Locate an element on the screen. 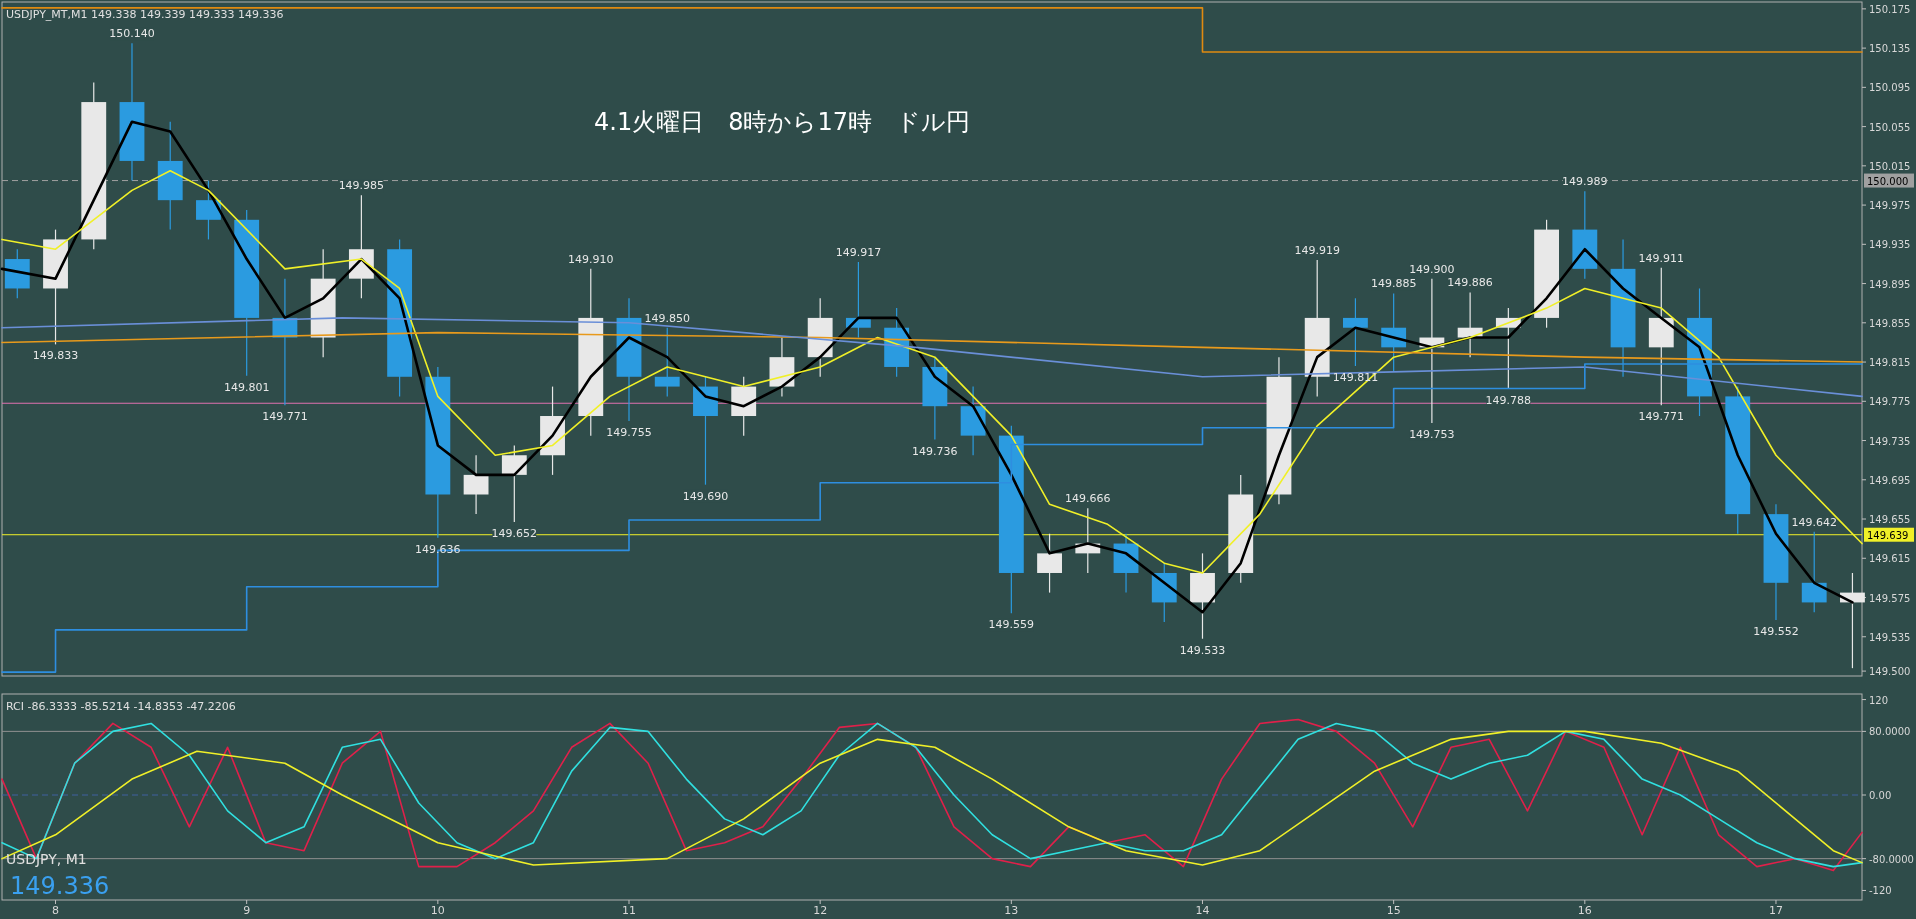 Image resolution: width=1916 pixels, height=919 pixels. y-tick-label: 0.00 is located at coordinates (1880, 796).